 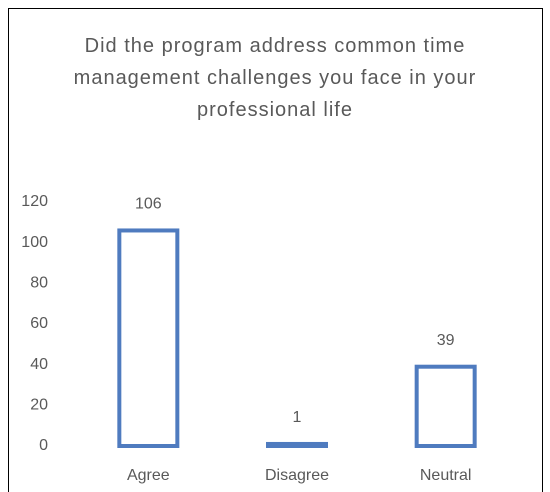 I want to click on x-tick-label: Disagree, so click(x=297, y=475).